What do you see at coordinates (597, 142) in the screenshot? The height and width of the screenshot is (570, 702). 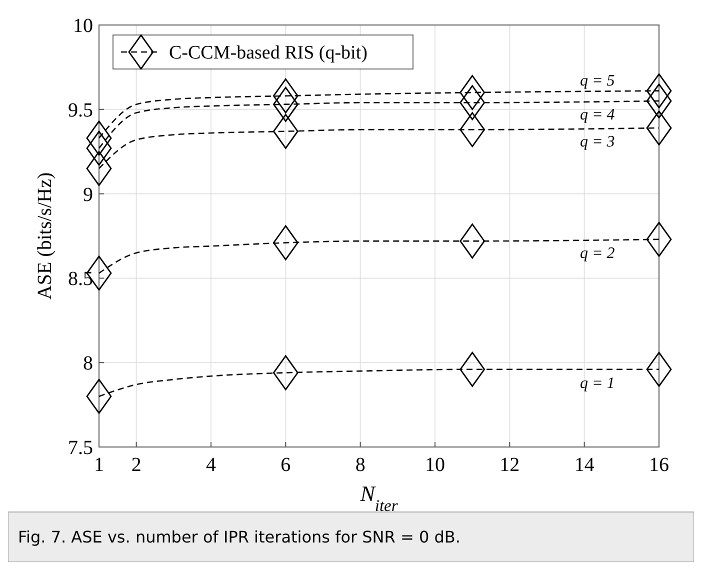 I see `series-label: q = 3` at bounding box center [597, 142].